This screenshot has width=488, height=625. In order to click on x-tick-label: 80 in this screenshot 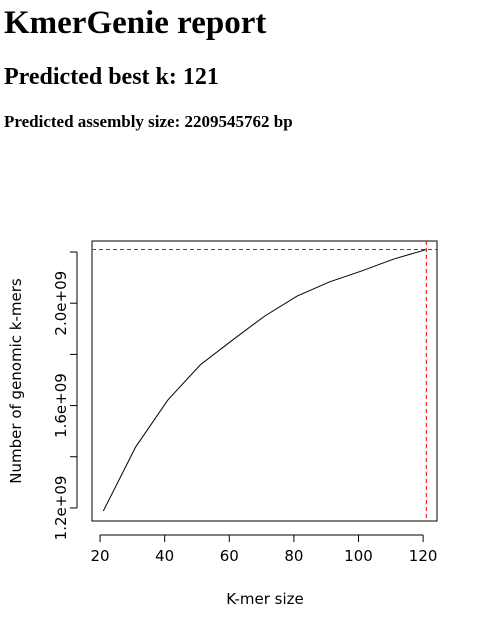, I will do `click(293, 556)`.